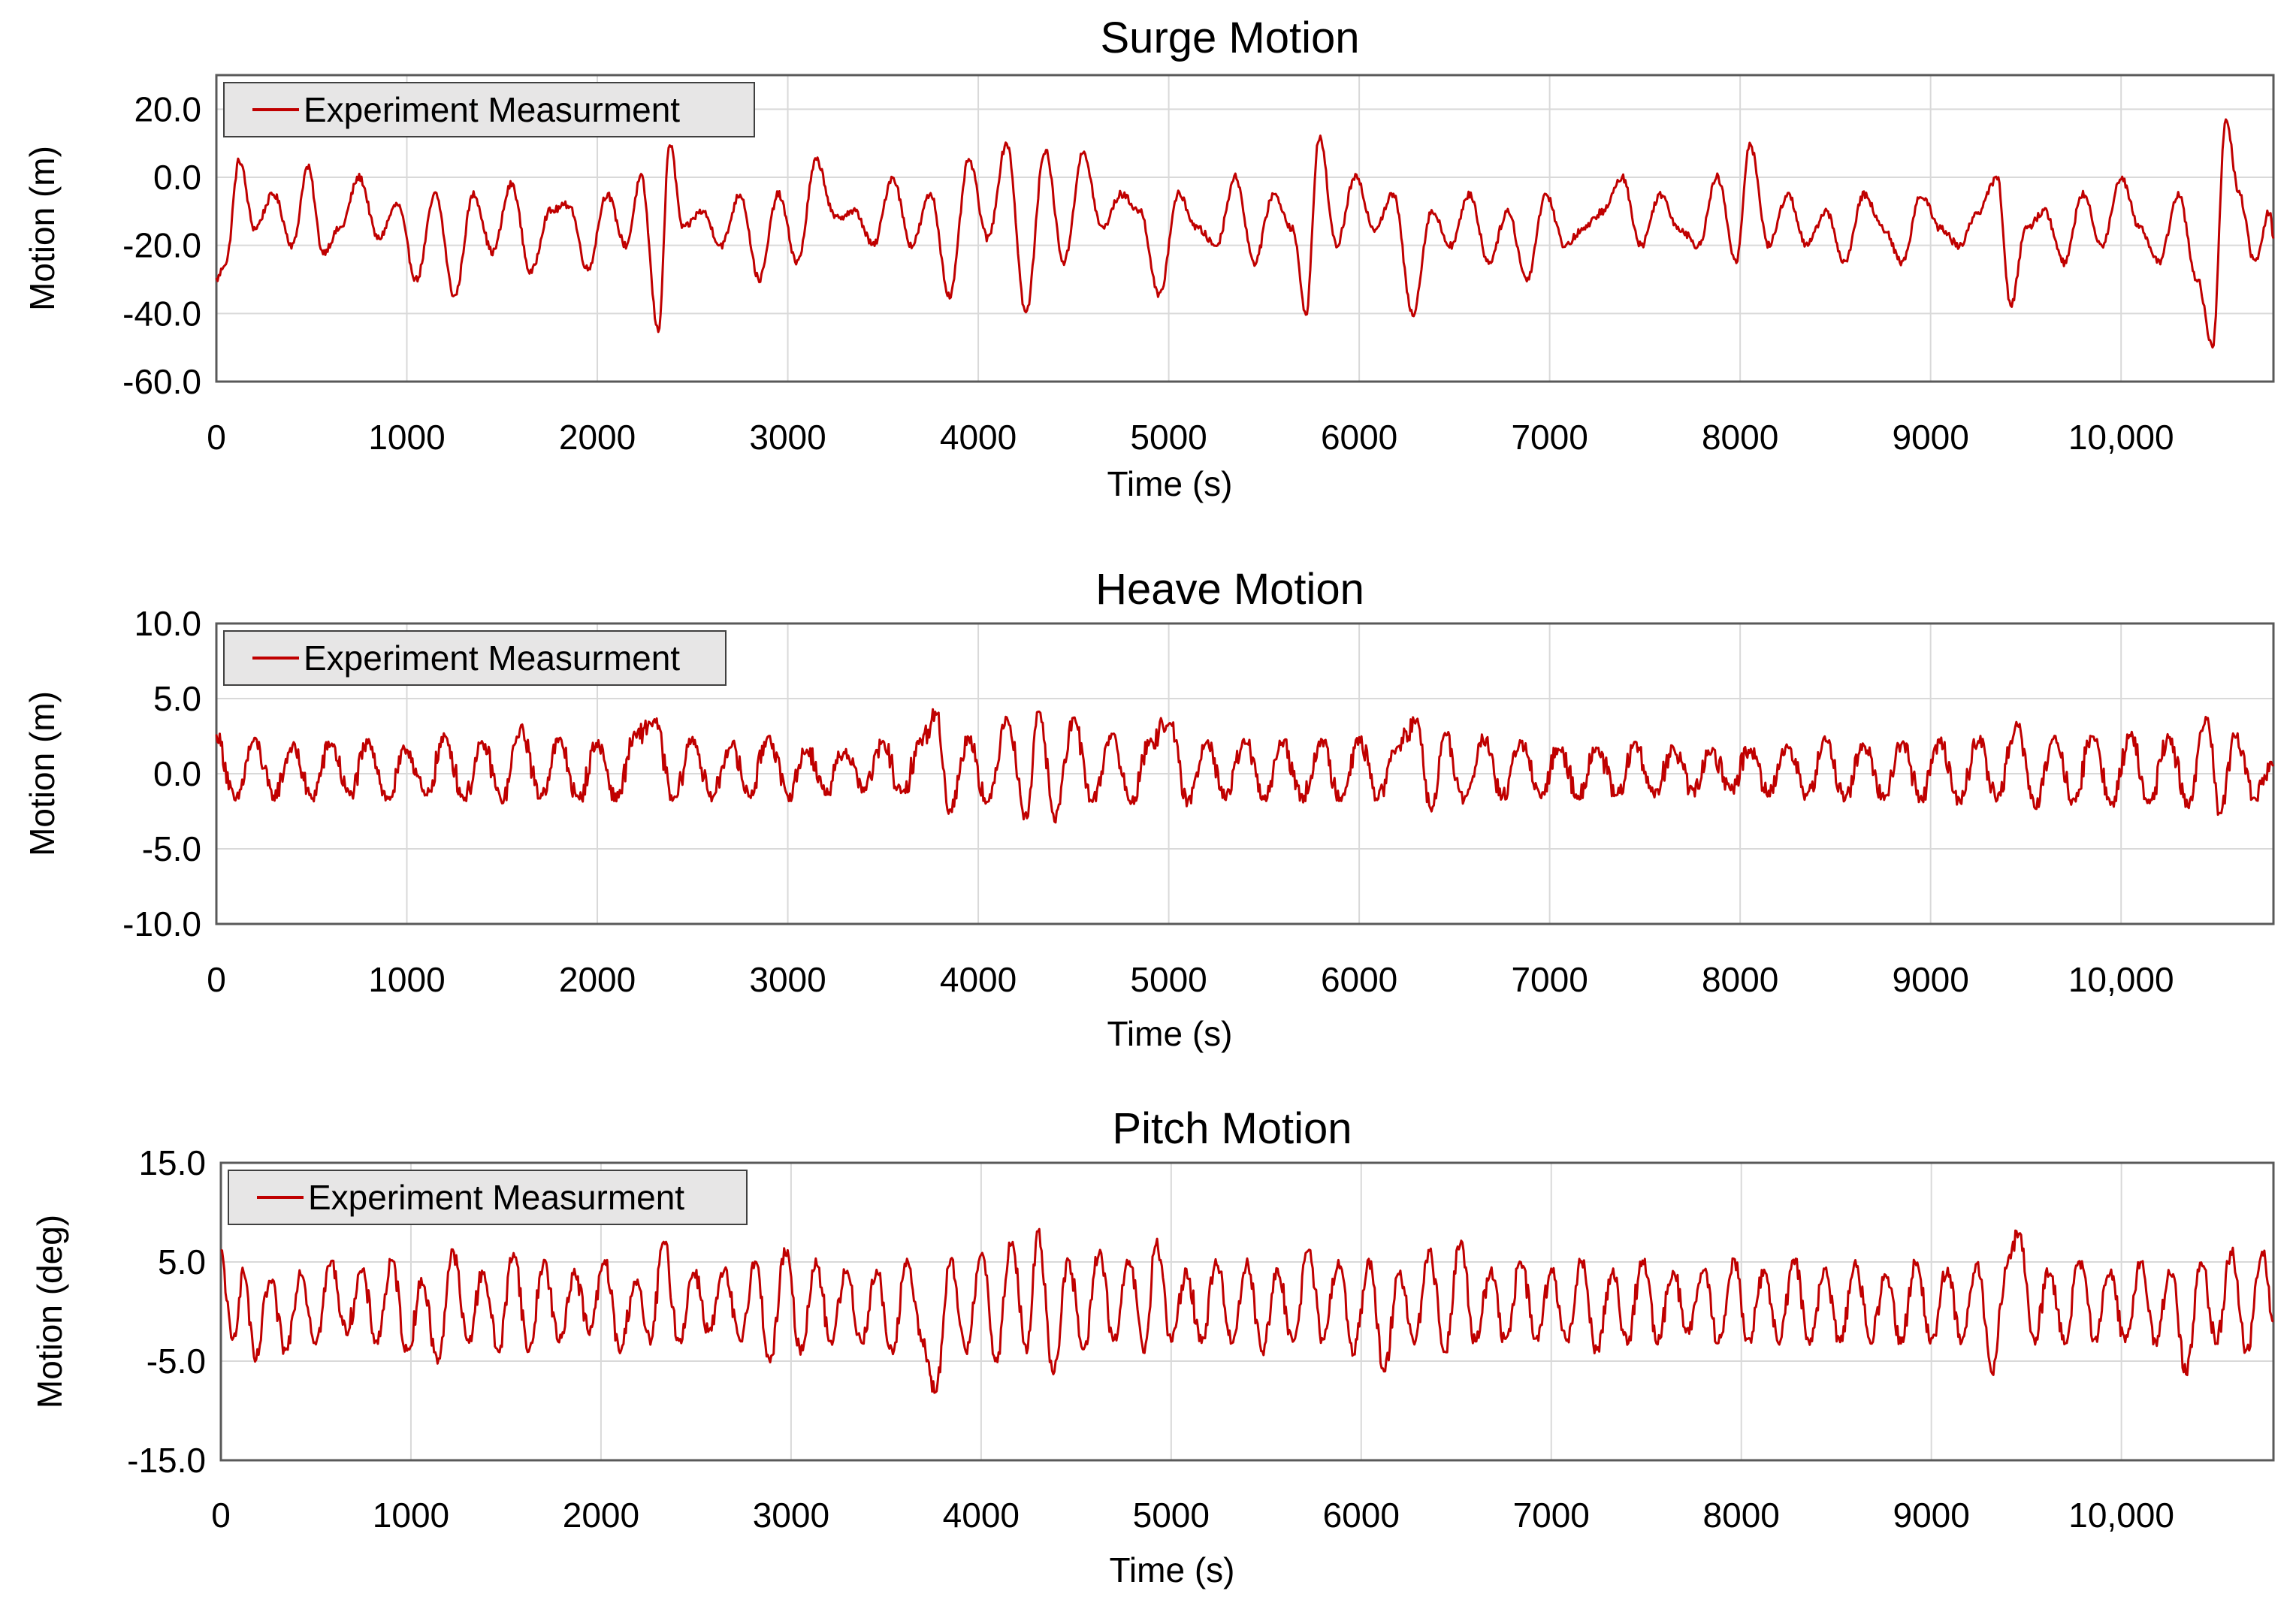 This screenshot has height=1606, width=2296. Describe the element at coordinates (161, 381) in the screenshot. I see `y-tick-label: -60.0` at that location.